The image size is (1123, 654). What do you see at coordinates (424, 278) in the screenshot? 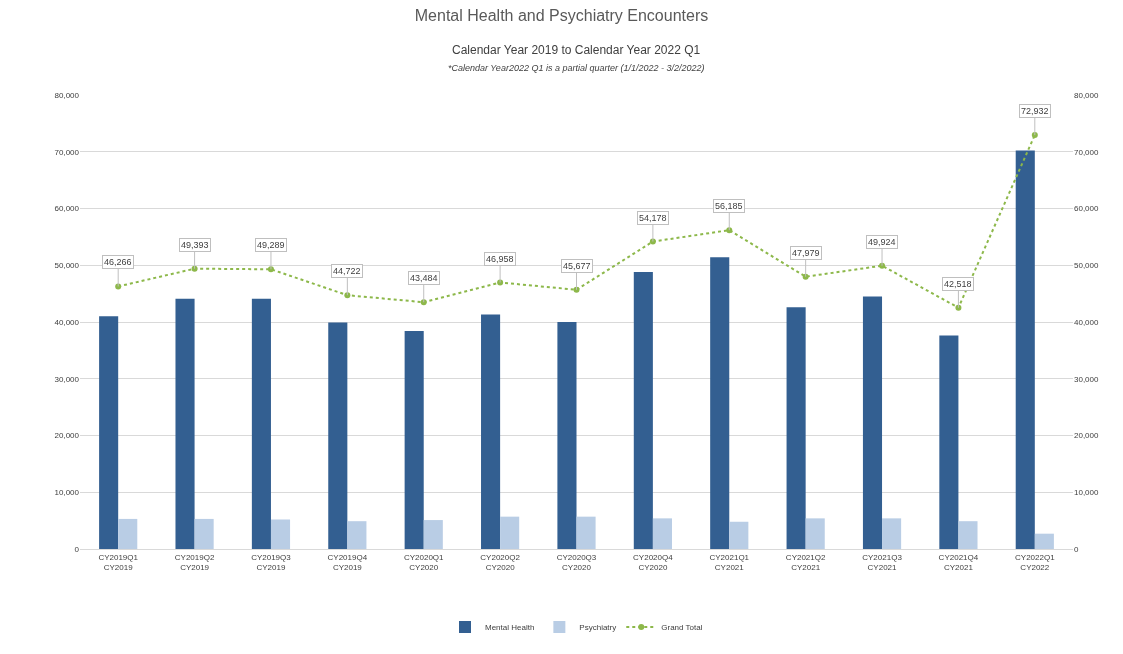
I see `data-label: 43,484` at bounding box center [424, 278].